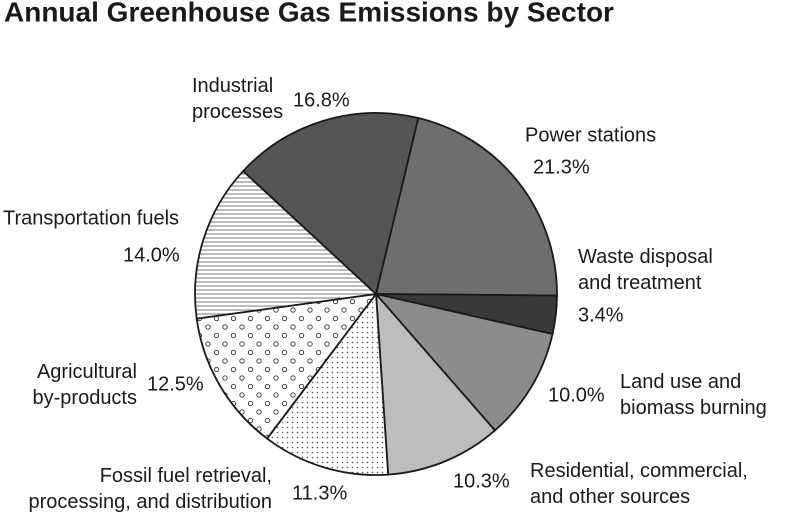 The height and width of the screenshot is (522, 786). What do you see at coordinates (175, 384) in the screenshot?
I see `value-label: 12.5%` at bounding box center [175, 384].